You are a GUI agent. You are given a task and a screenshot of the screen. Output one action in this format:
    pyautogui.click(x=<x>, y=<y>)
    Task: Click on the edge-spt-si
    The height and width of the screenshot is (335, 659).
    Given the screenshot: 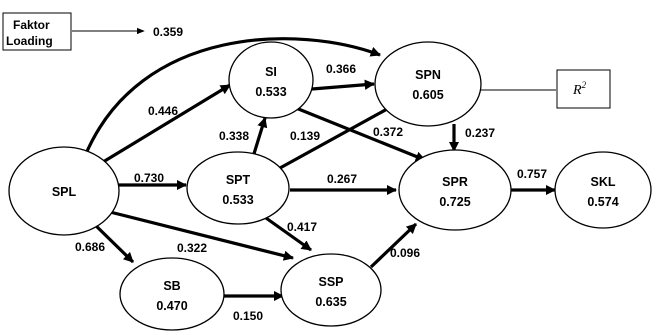 What is the action you would take?
    pyautogui.click(x=259, y=137)
    